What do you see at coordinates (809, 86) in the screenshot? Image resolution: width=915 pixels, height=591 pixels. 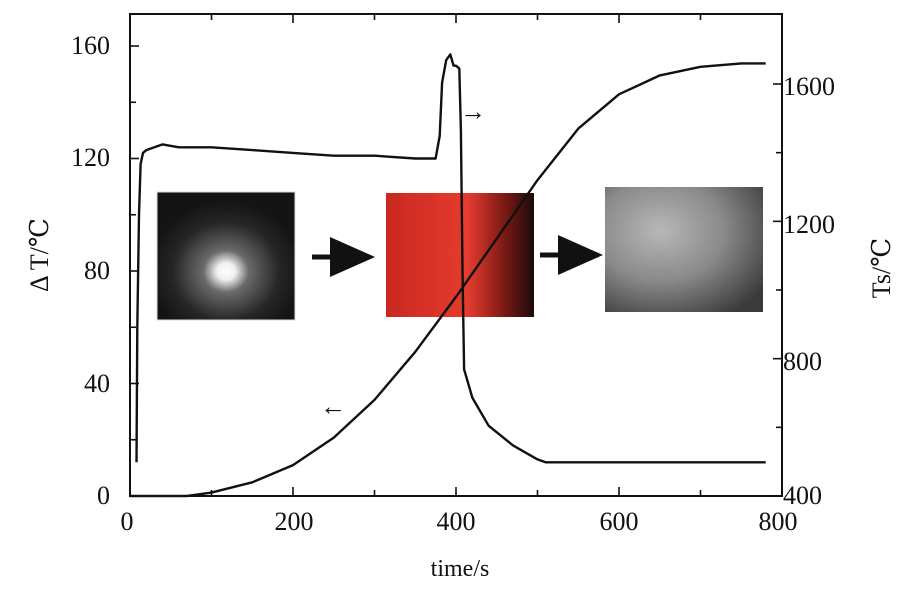 I see `y-right-tick-label: 1600` at bounding box center [809, 86].